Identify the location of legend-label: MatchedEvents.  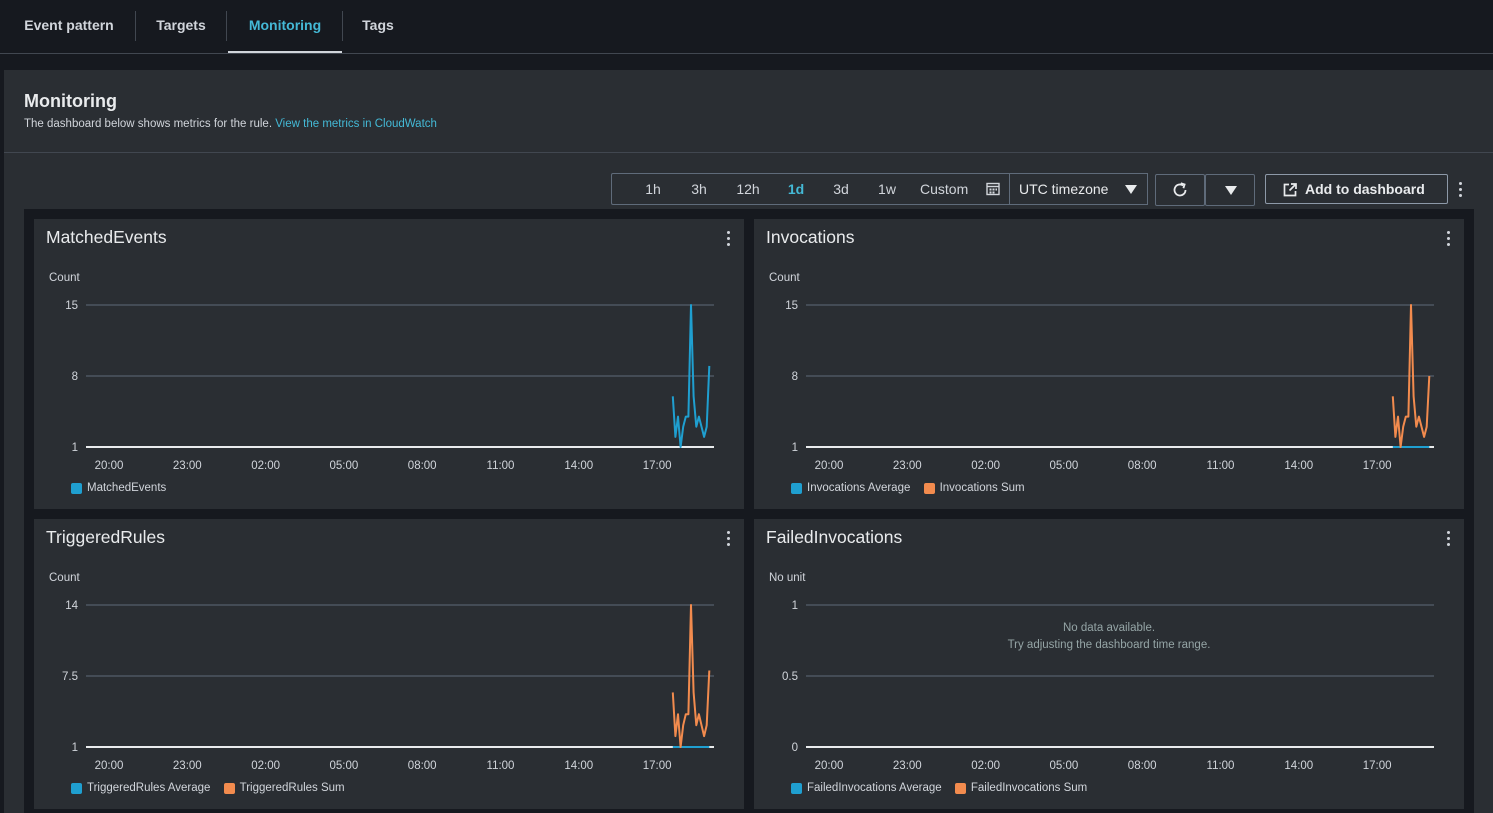
(127, 488).